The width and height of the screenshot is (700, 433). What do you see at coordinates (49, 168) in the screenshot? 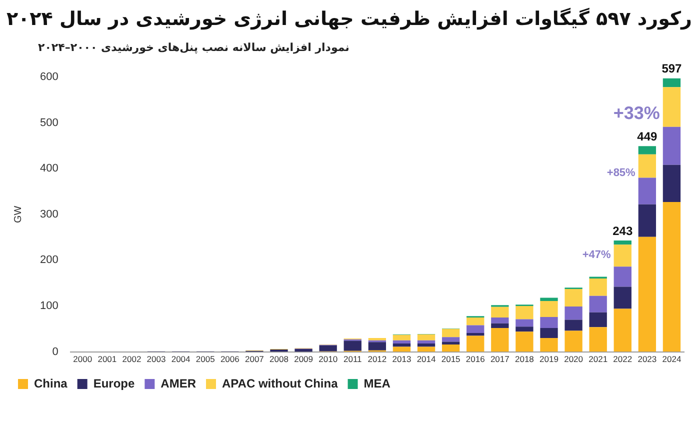
I see `y-tick-label: 400` at bounding box center [49, 168].